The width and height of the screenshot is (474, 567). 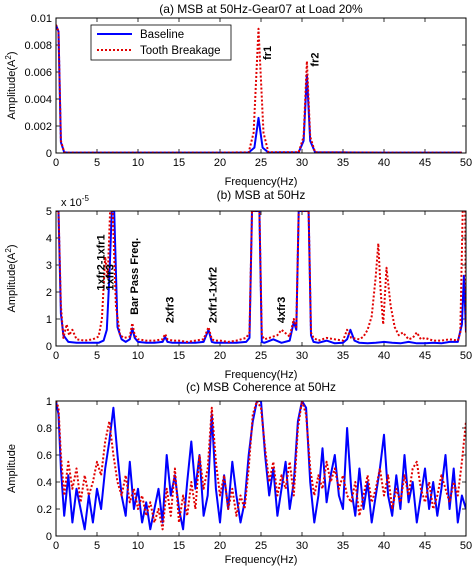 I want to click on xtick-label-b: 5, so click(x=97, y=356).